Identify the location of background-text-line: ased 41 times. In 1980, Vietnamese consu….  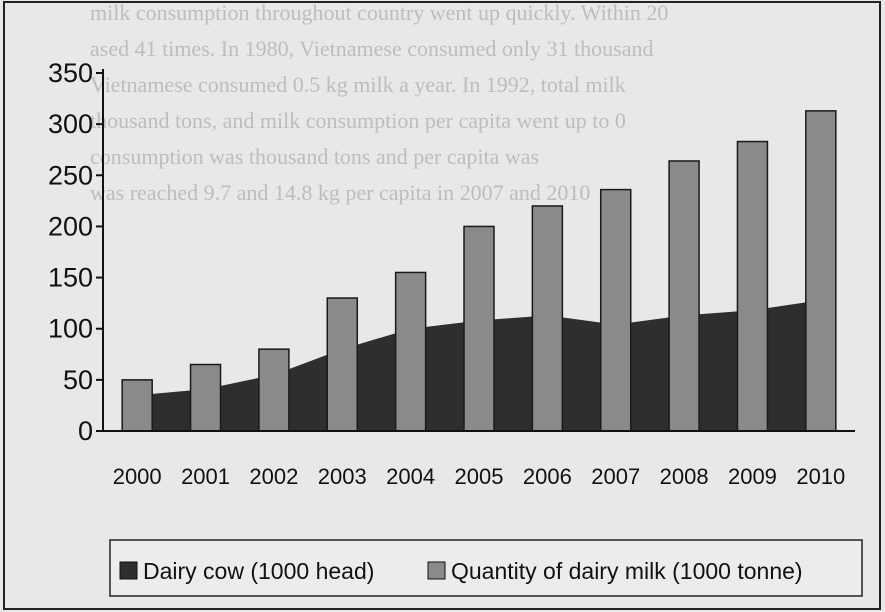
(371, 48).